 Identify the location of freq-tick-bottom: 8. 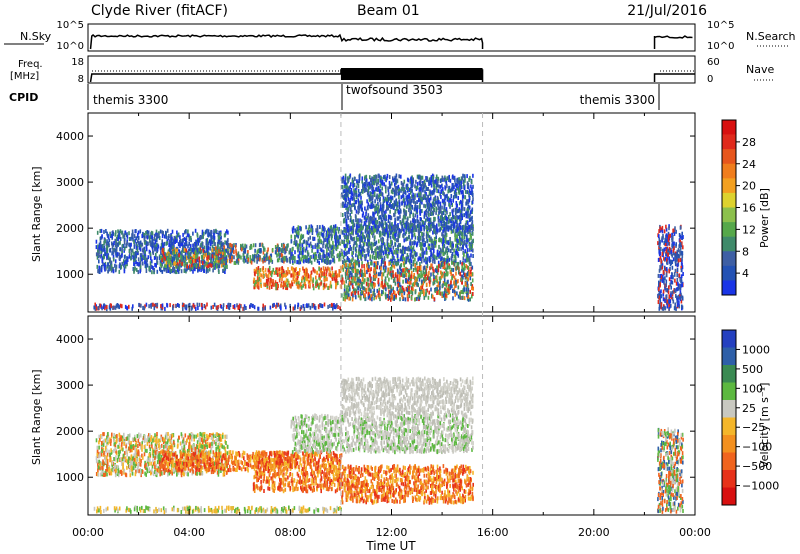
(81, 79).